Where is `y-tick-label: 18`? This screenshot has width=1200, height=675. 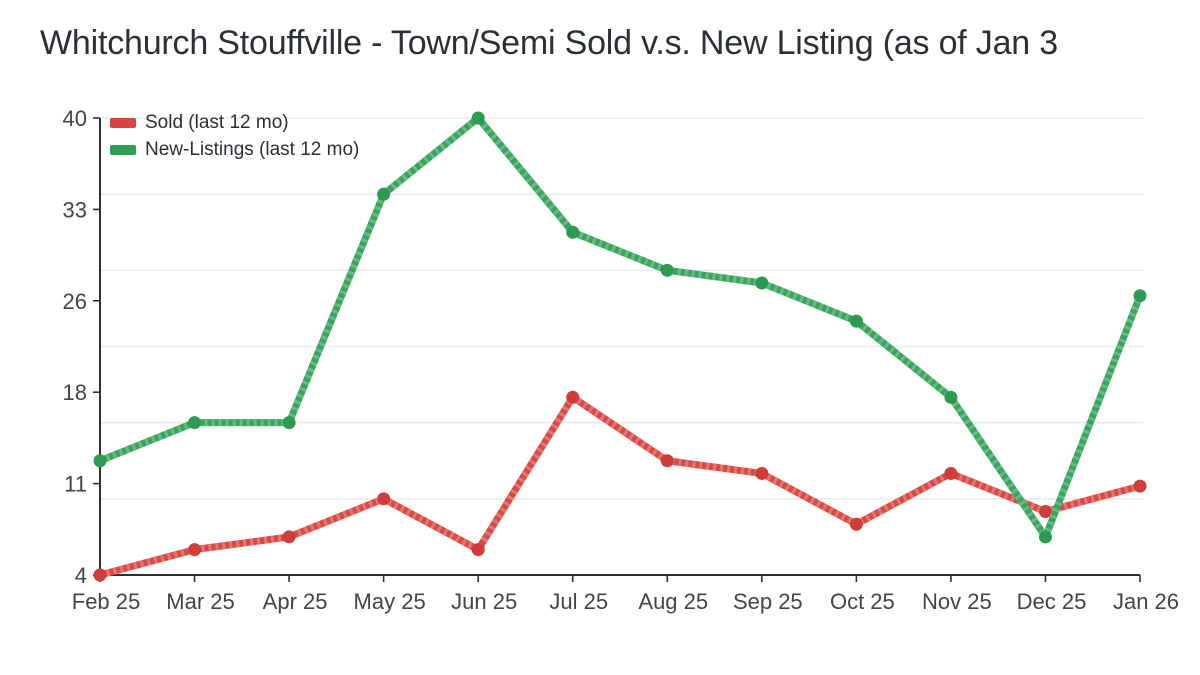
y-tick-label: 18 is located at coordinates (75, 392).